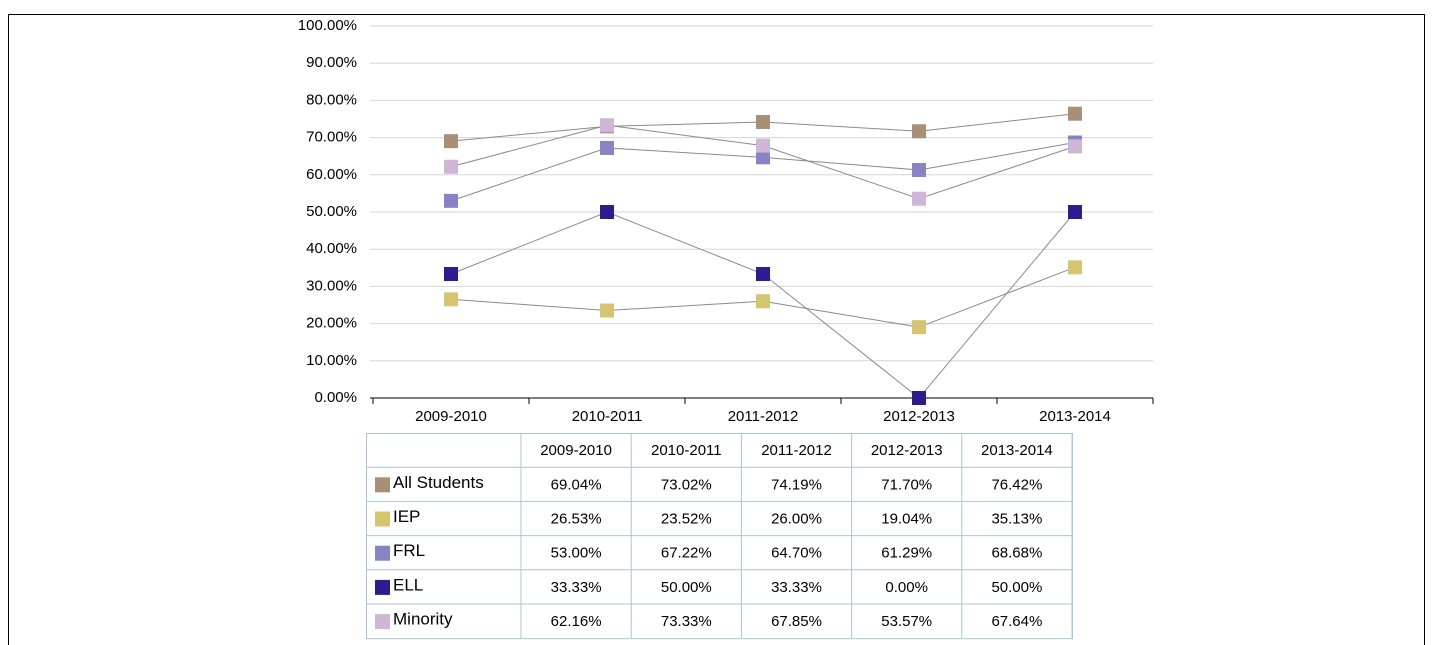 The width and height of the screenshot is (1432, 645). What do you see at coordinates (331, 323) in the screenshot?
I see `y-tick-label: 20.00%` at bounding box center [331, 323].